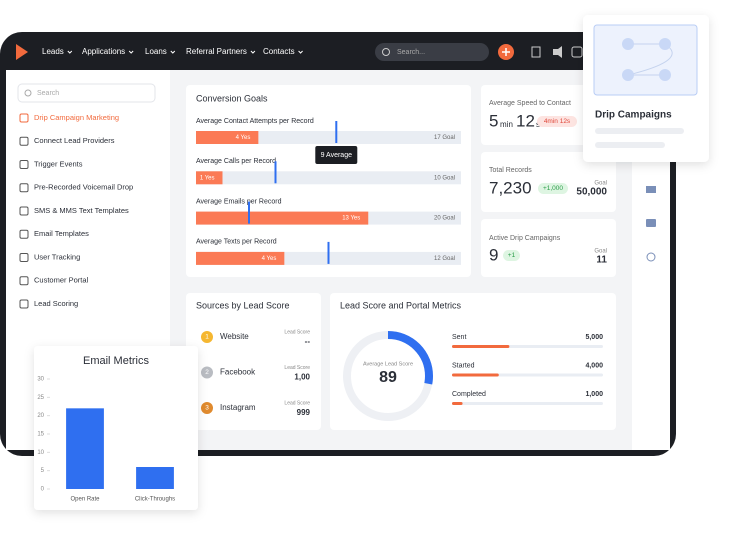  I want to click on y-tick-label: 20, so click(40, 416).